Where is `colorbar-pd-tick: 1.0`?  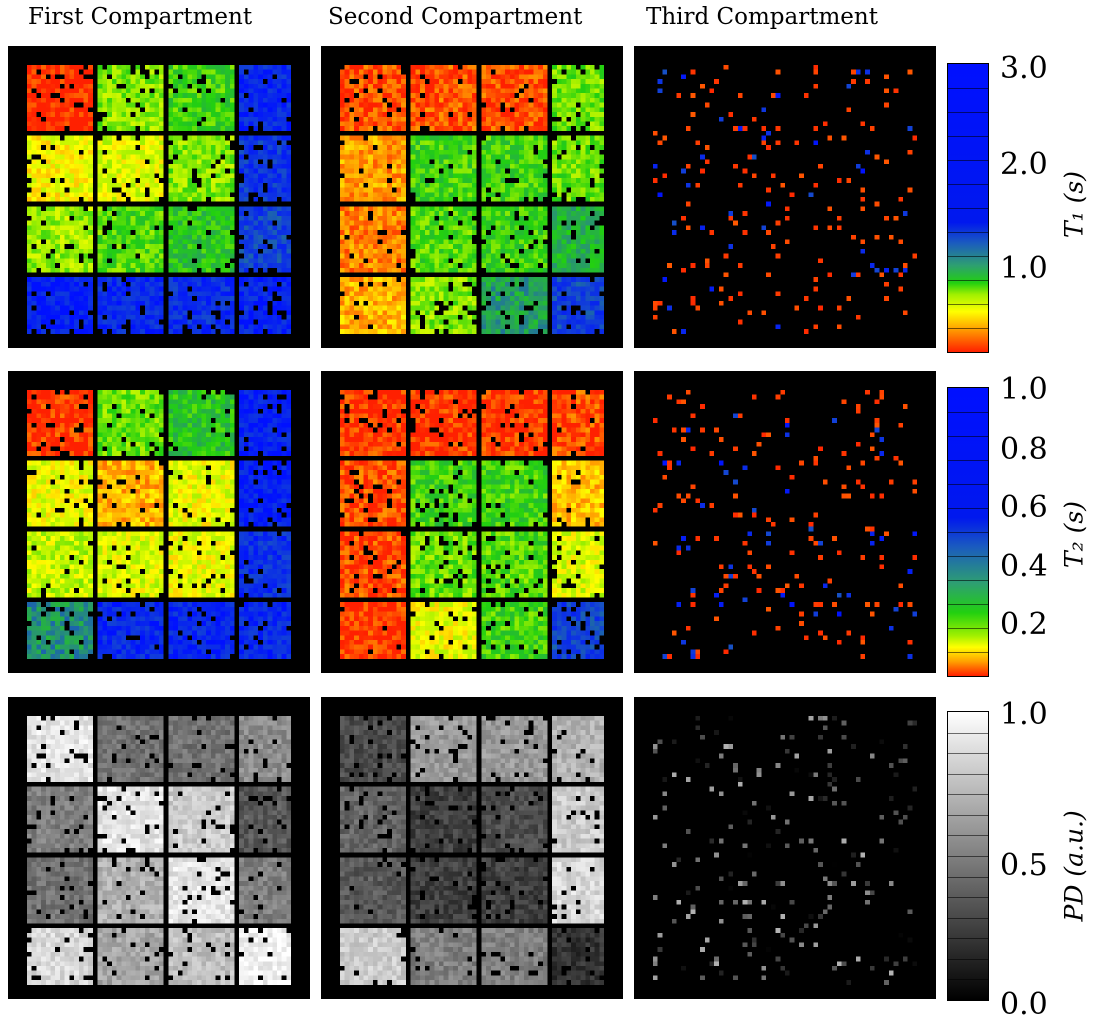
colorbar-pd-tick: 1.0 is located at coordinates (1024, 714).